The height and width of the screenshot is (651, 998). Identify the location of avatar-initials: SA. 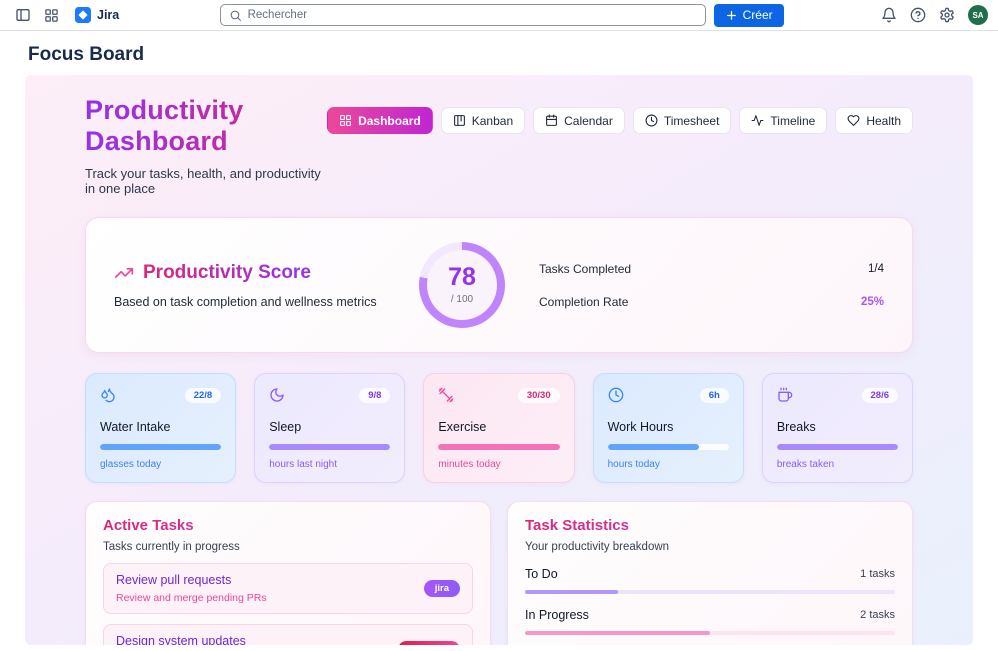
(978, 15).